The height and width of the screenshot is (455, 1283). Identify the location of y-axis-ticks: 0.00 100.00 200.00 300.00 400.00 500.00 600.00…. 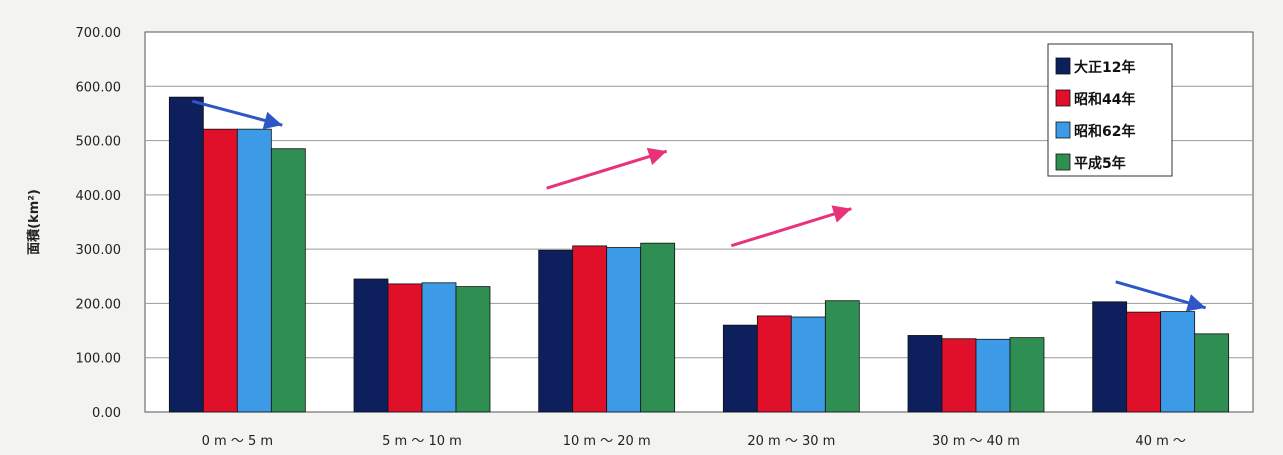
(99, 223).